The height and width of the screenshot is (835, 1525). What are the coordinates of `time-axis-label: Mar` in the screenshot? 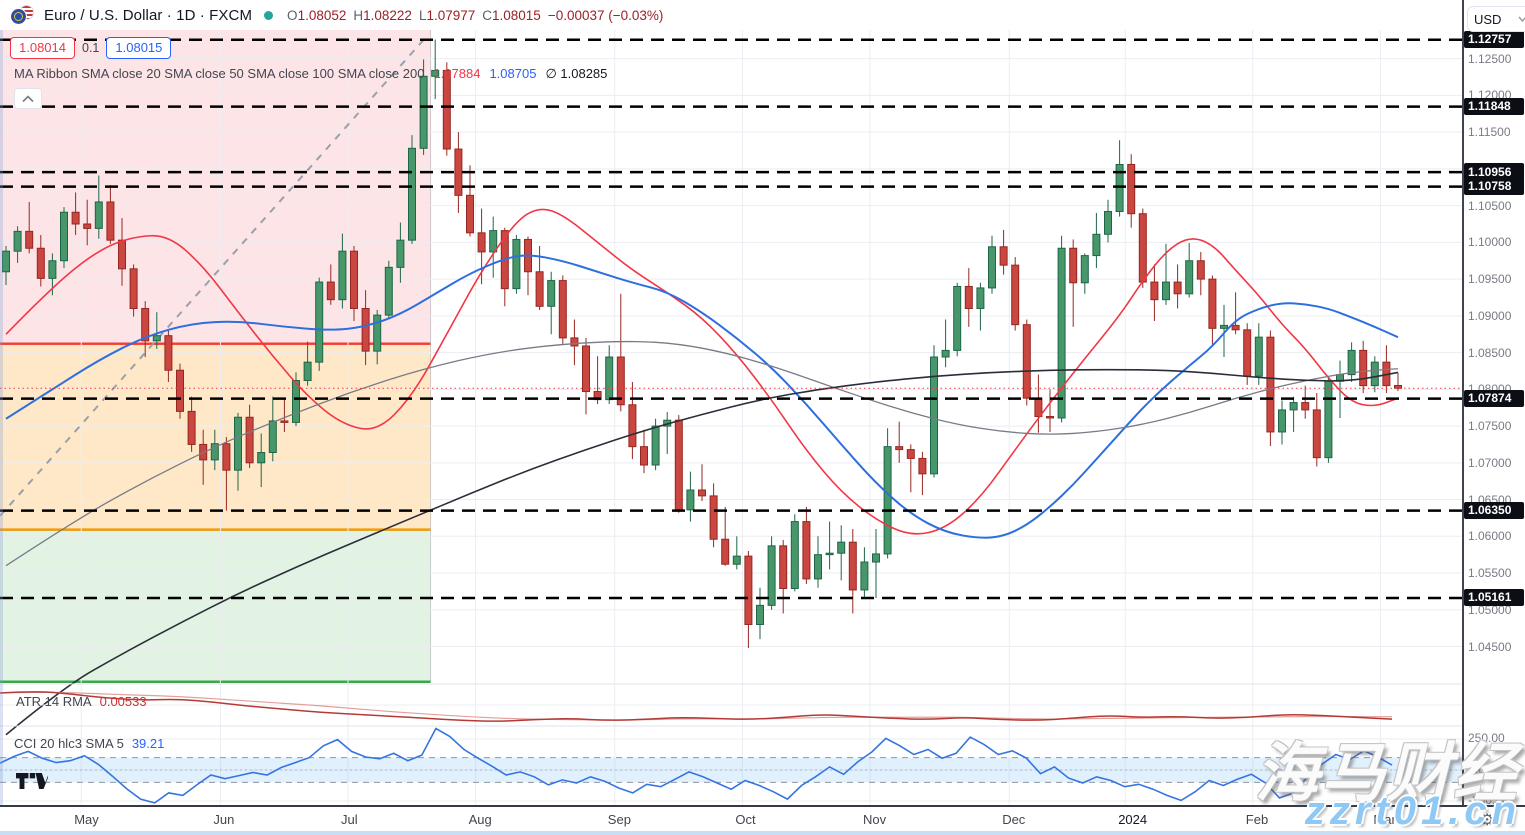 It's located at (1384, 819).